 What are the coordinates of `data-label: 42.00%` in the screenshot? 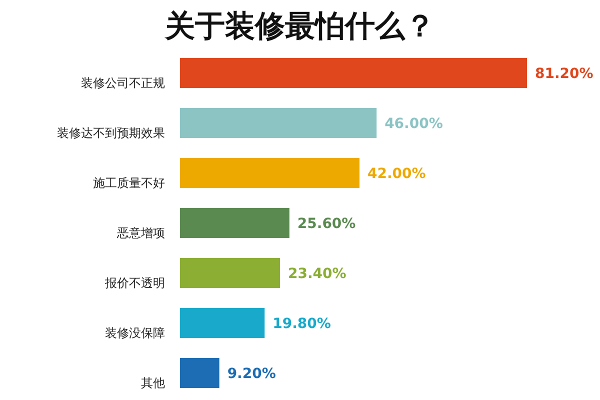 It's located at (396, 174).